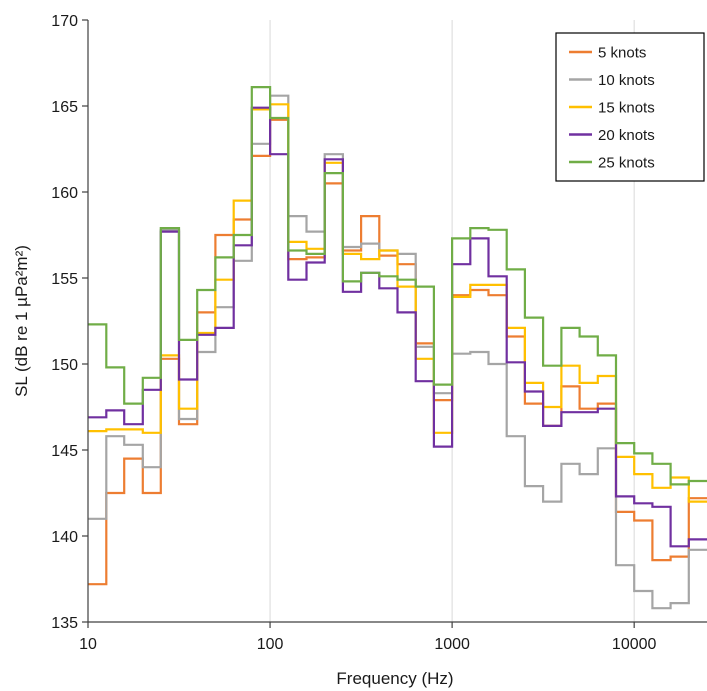  Describe the element at coordinates (64, 107) in the screenshot. I see `y-tick-label: 165` at that location.